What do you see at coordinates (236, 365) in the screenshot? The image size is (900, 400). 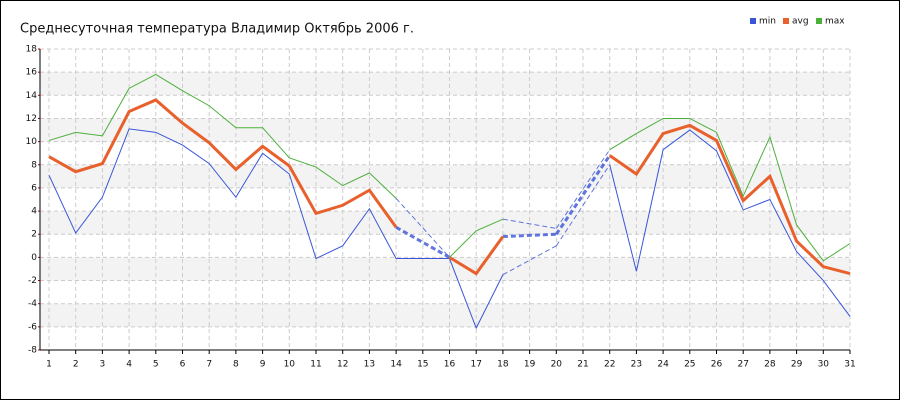 I see `x-tick-label: 8` at bounding box center [236, 365].